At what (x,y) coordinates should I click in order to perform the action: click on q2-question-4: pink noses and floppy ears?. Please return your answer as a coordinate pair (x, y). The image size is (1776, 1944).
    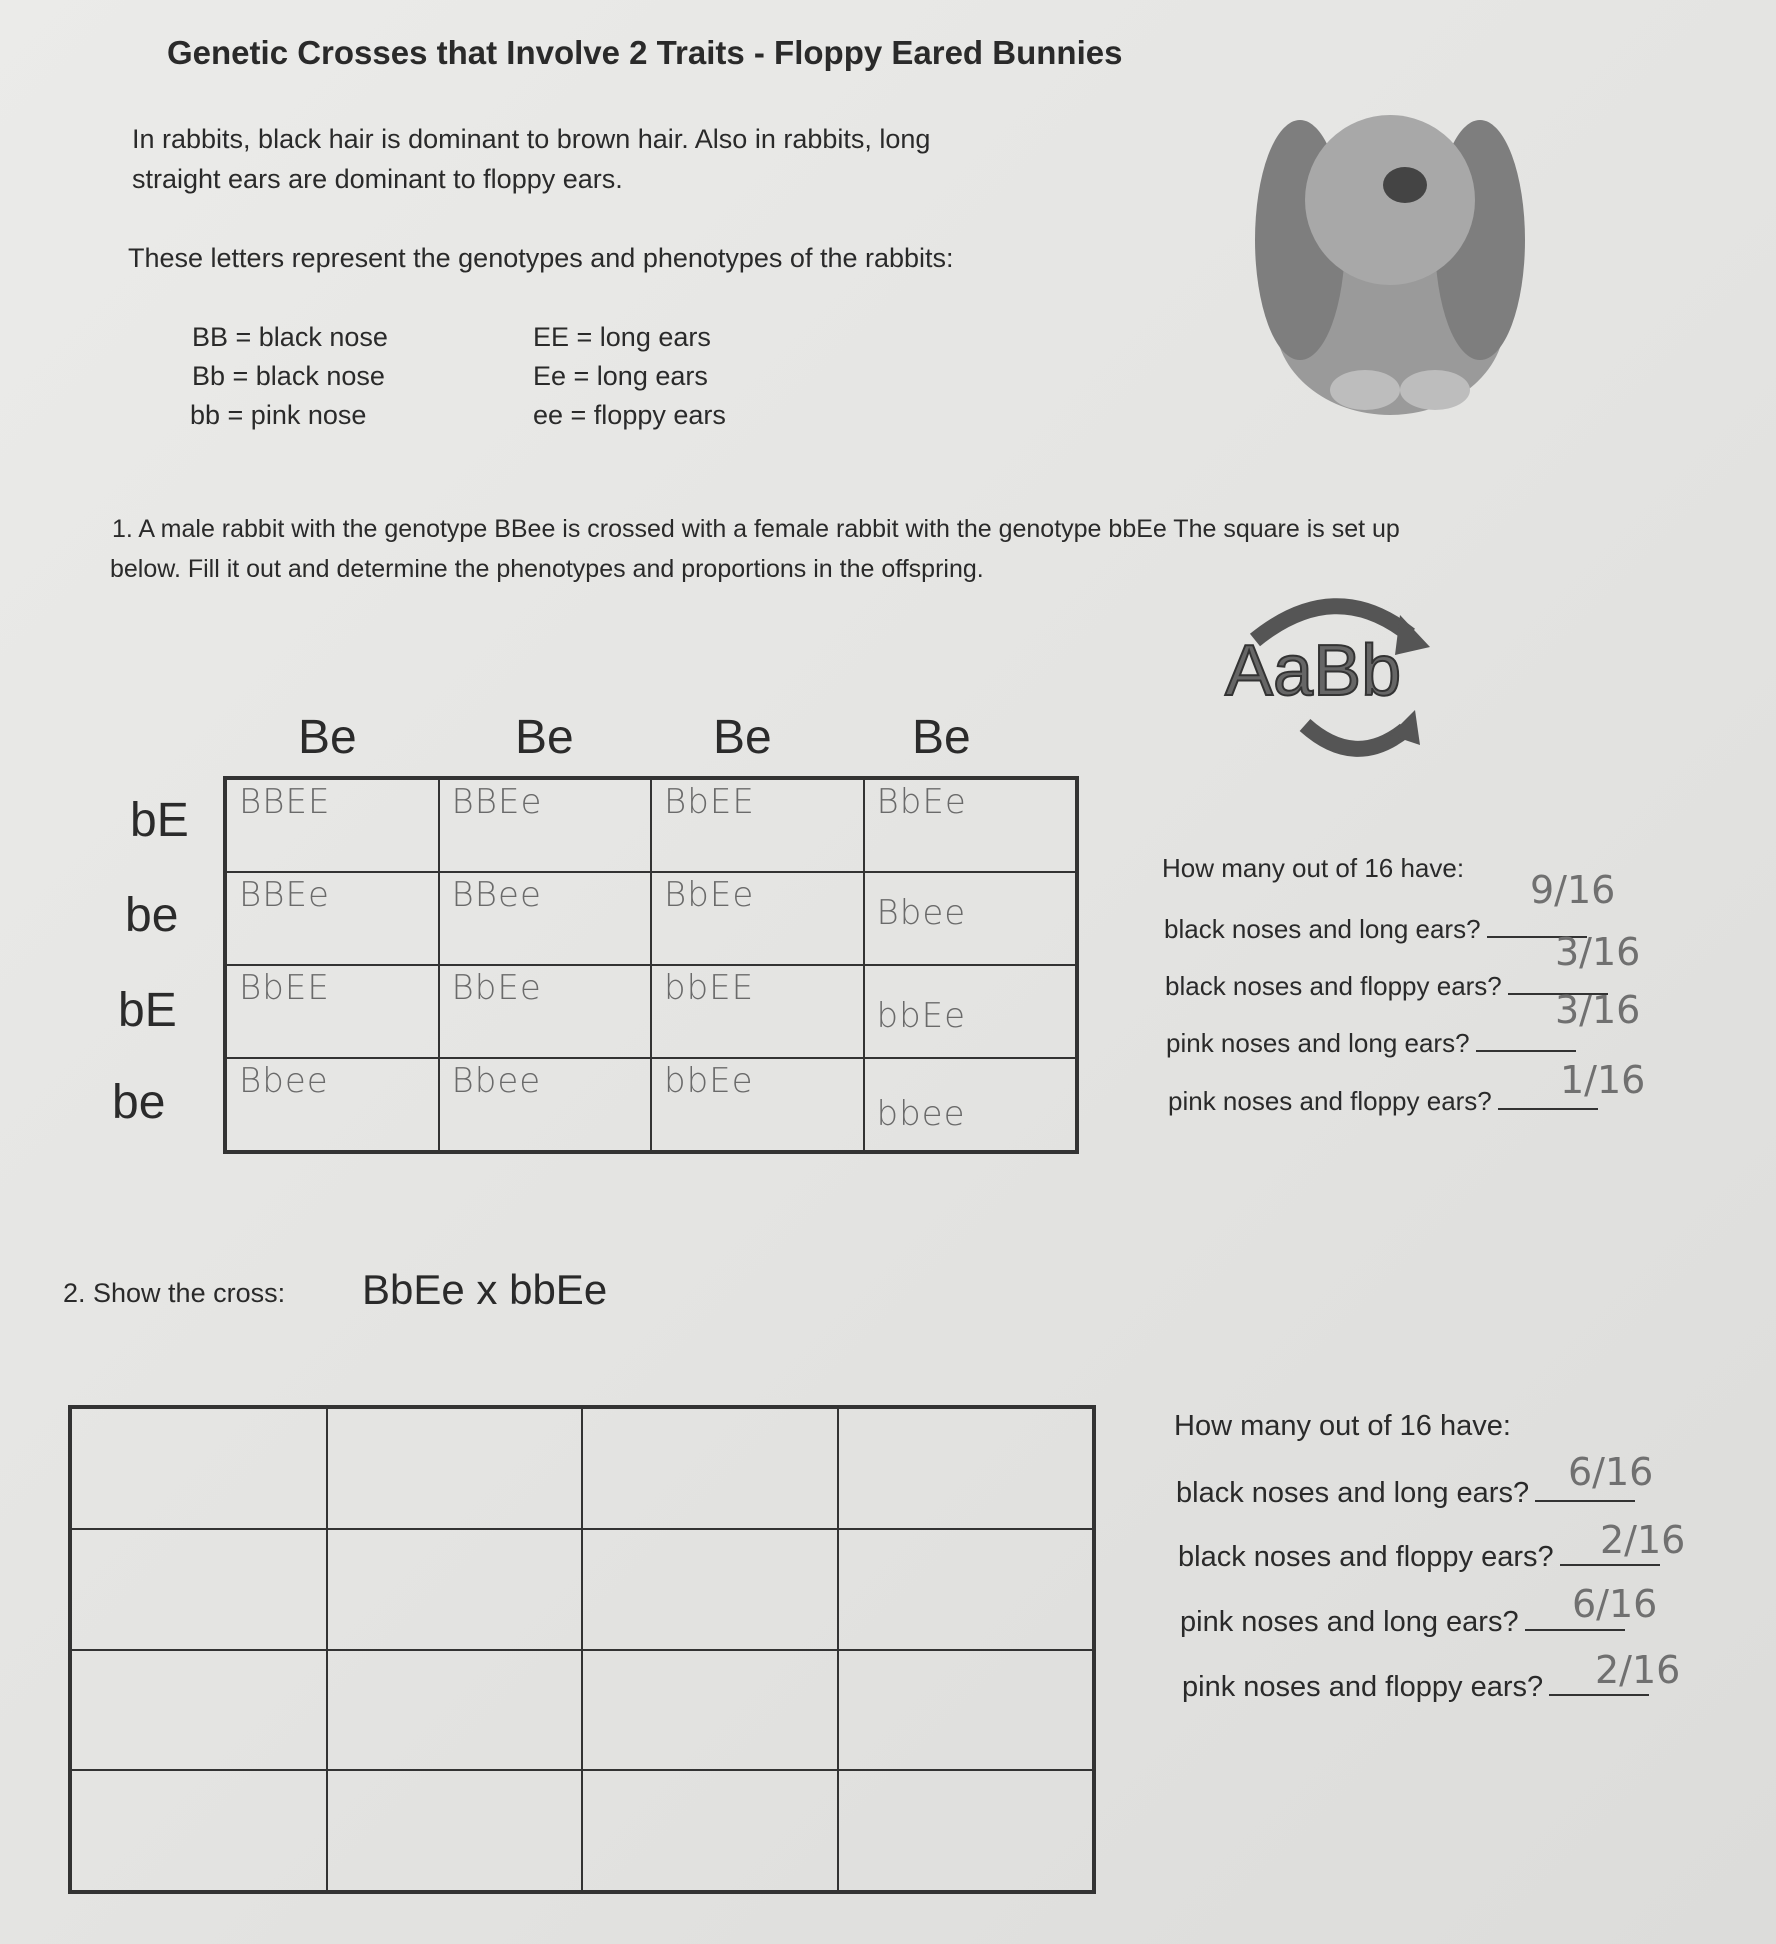
    Looking at the image, I should click on (1416, 1686).